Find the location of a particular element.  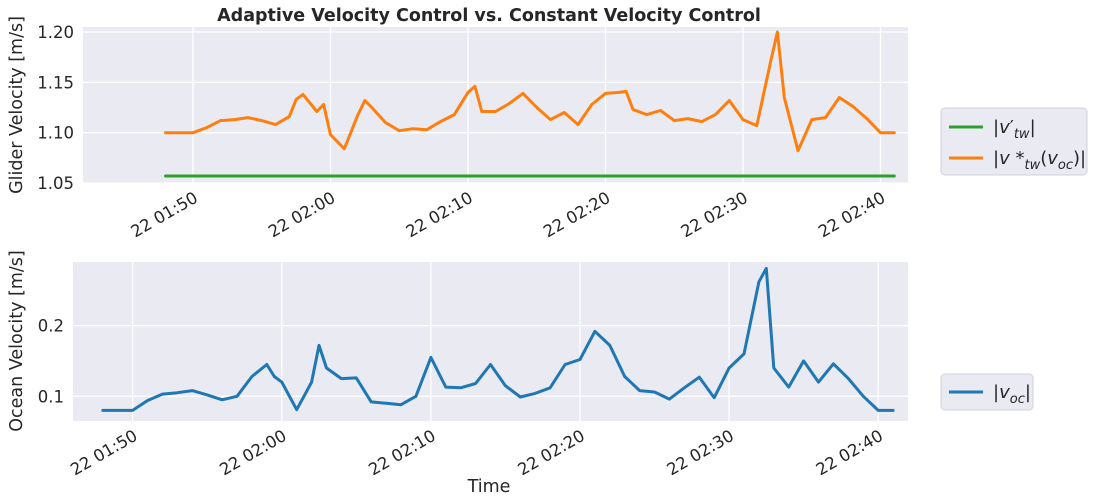

chart-top-y-ticks: 1.05 1.10 1.15 1.20 is located at coordinates (55, 108).